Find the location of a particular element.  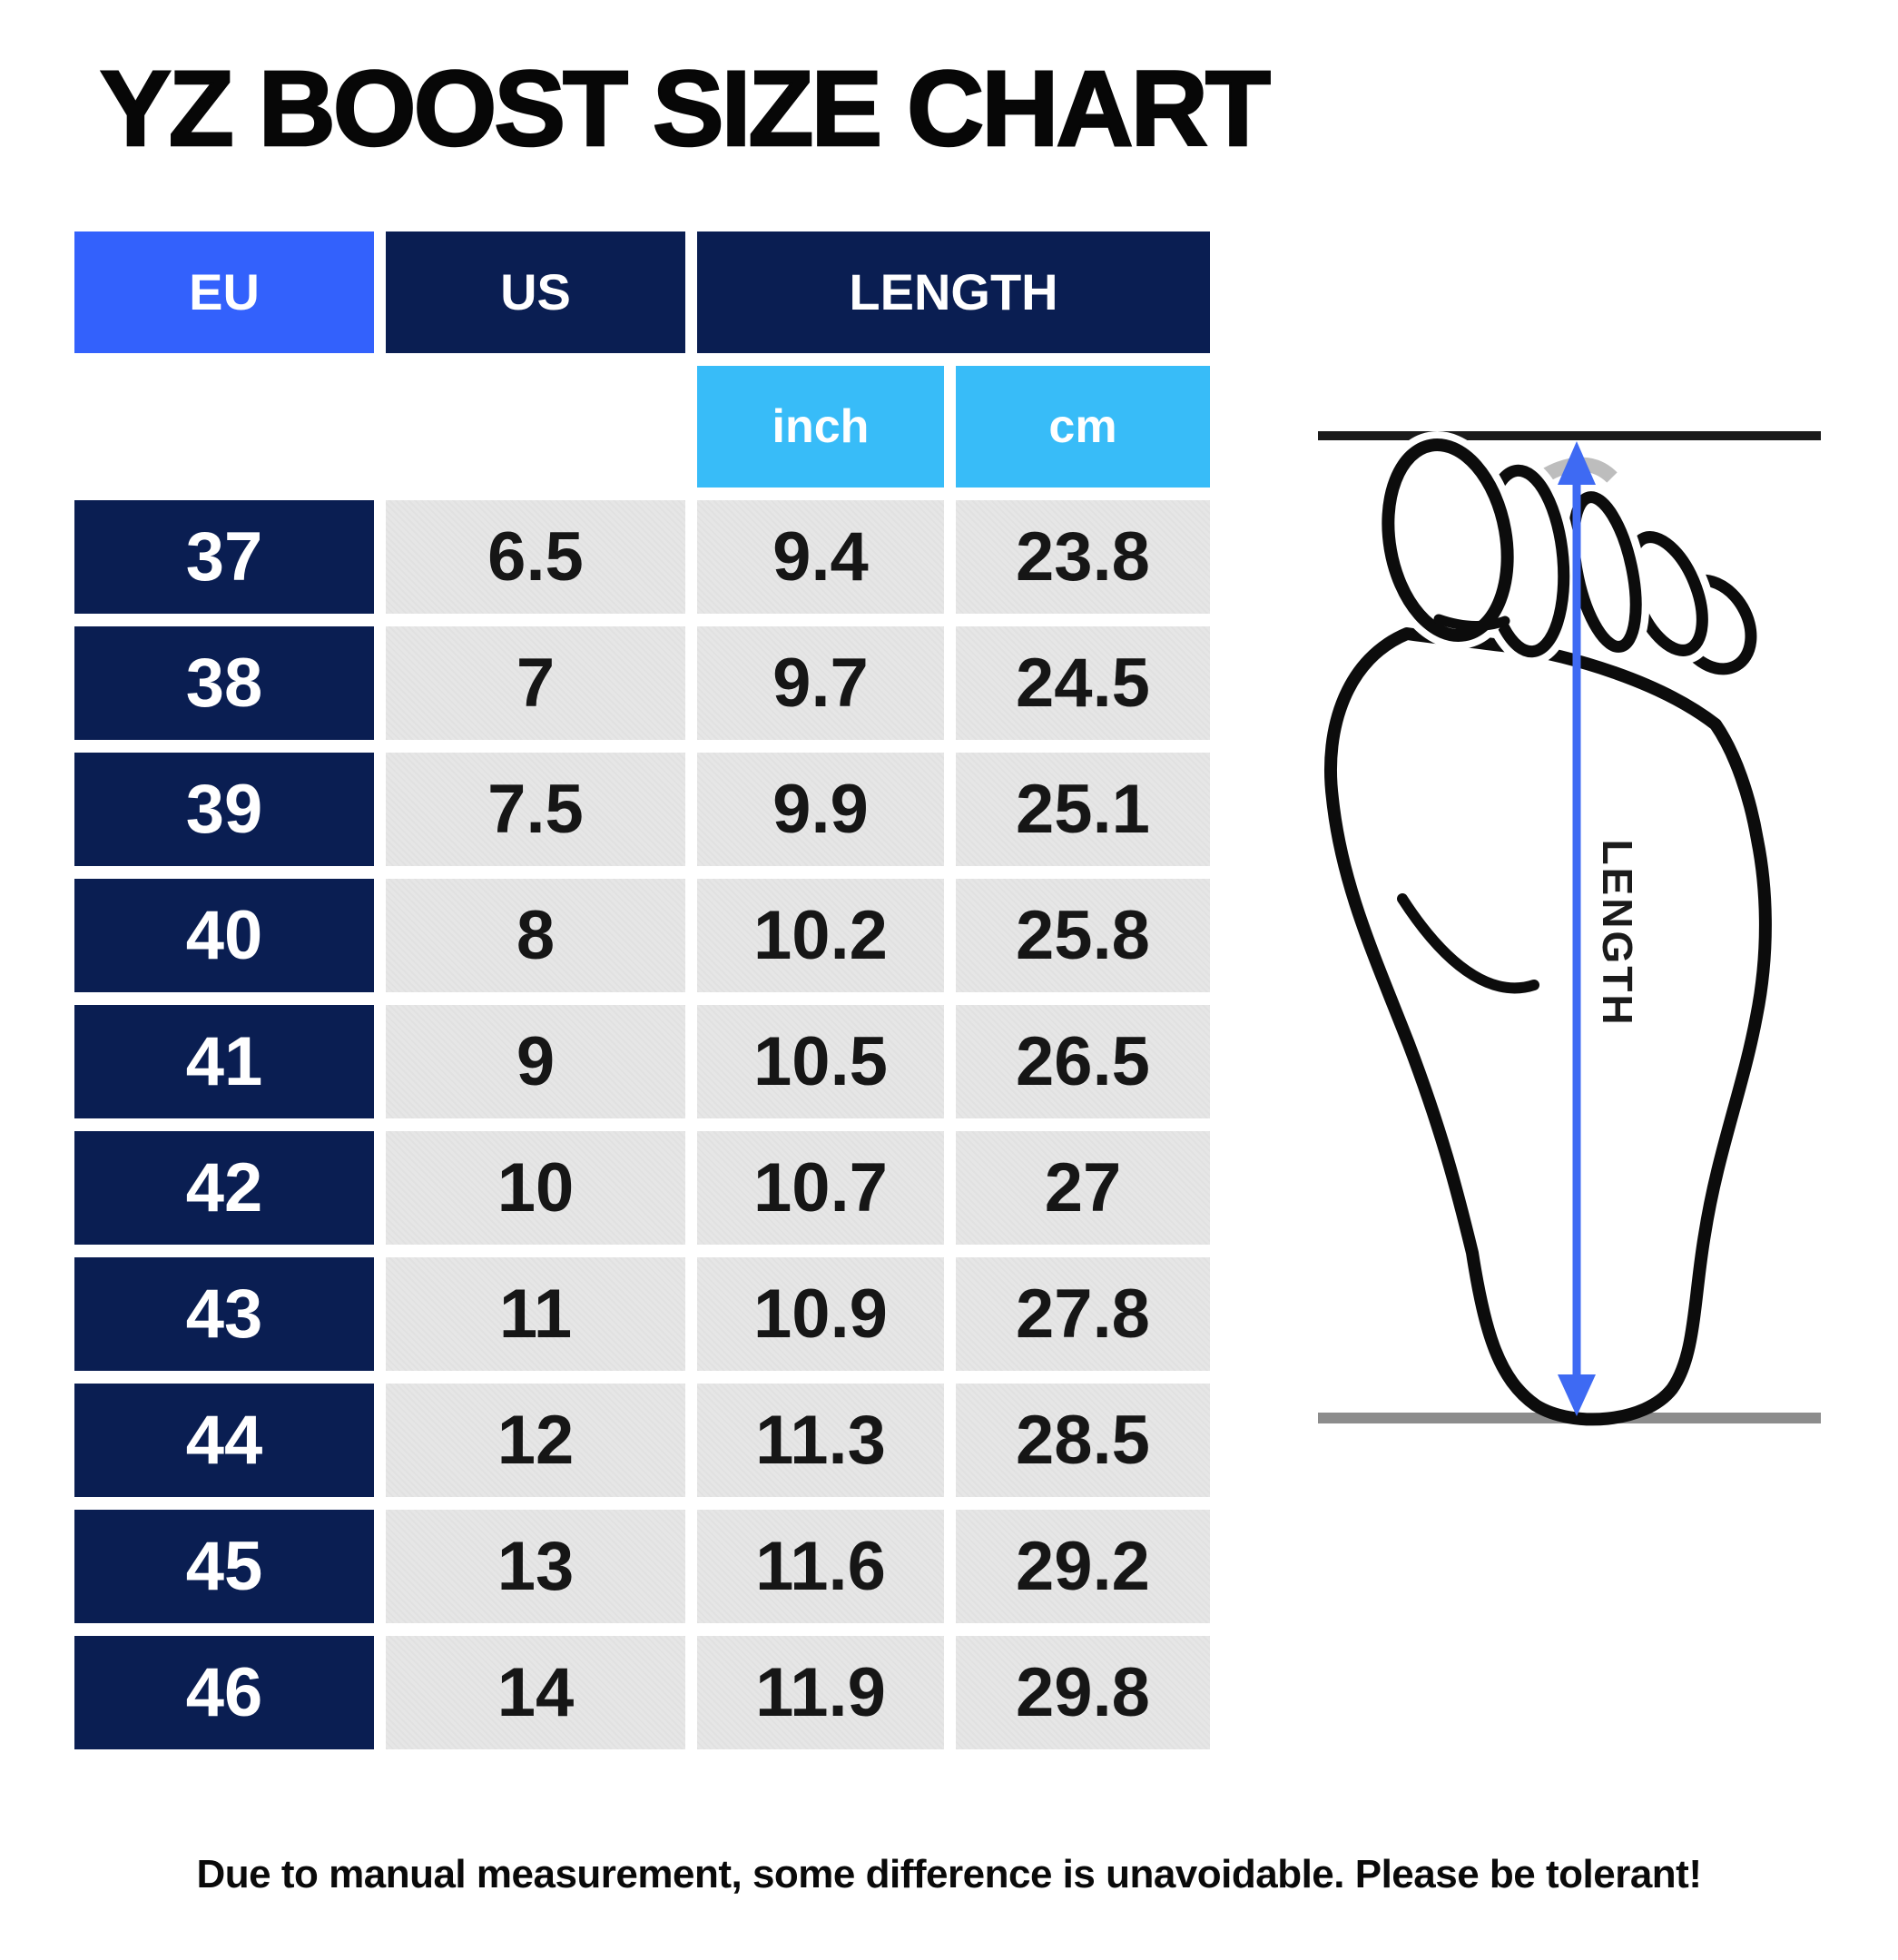

column-subheader-inch: inch is located at coordinates (820, 427).